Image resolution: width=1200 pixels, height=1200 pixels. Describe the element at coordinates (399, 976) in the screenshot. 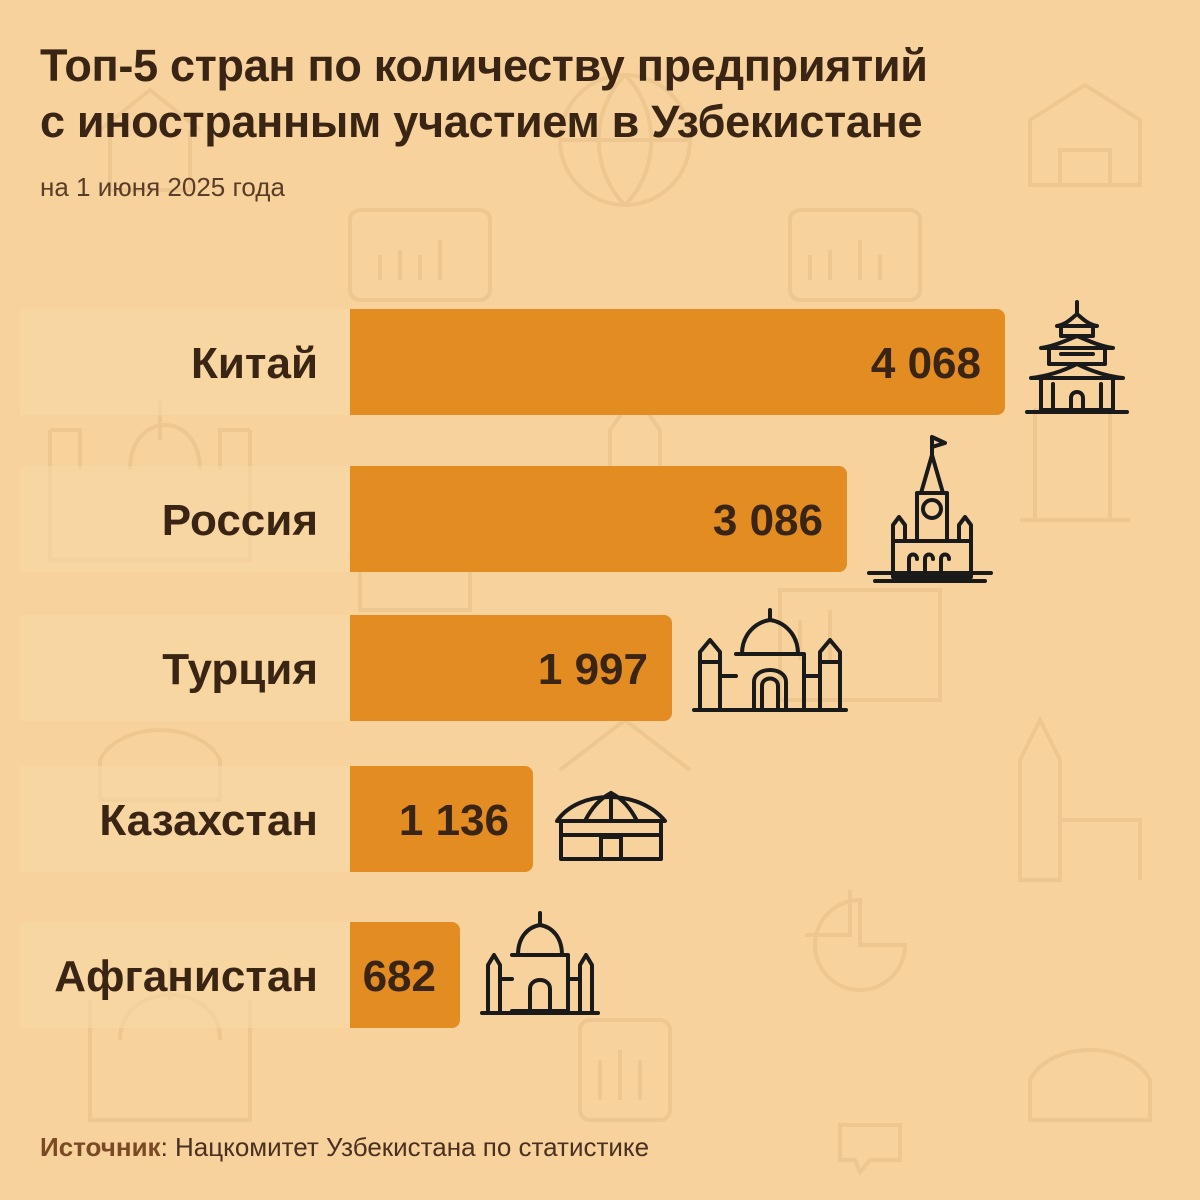

I see `value-label: 682` at that location.